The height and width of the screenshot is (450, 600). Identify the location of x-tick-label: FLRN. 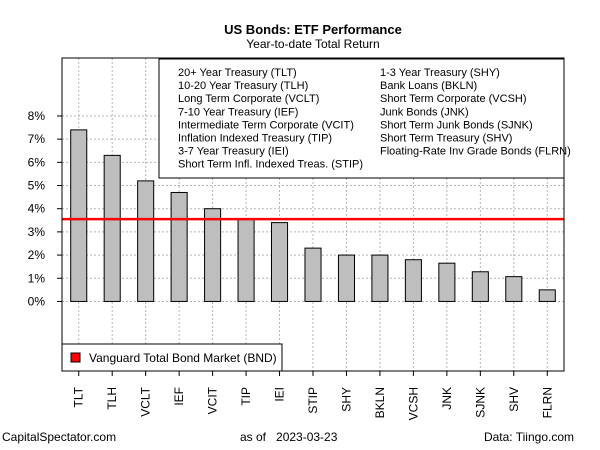
(547, 402).